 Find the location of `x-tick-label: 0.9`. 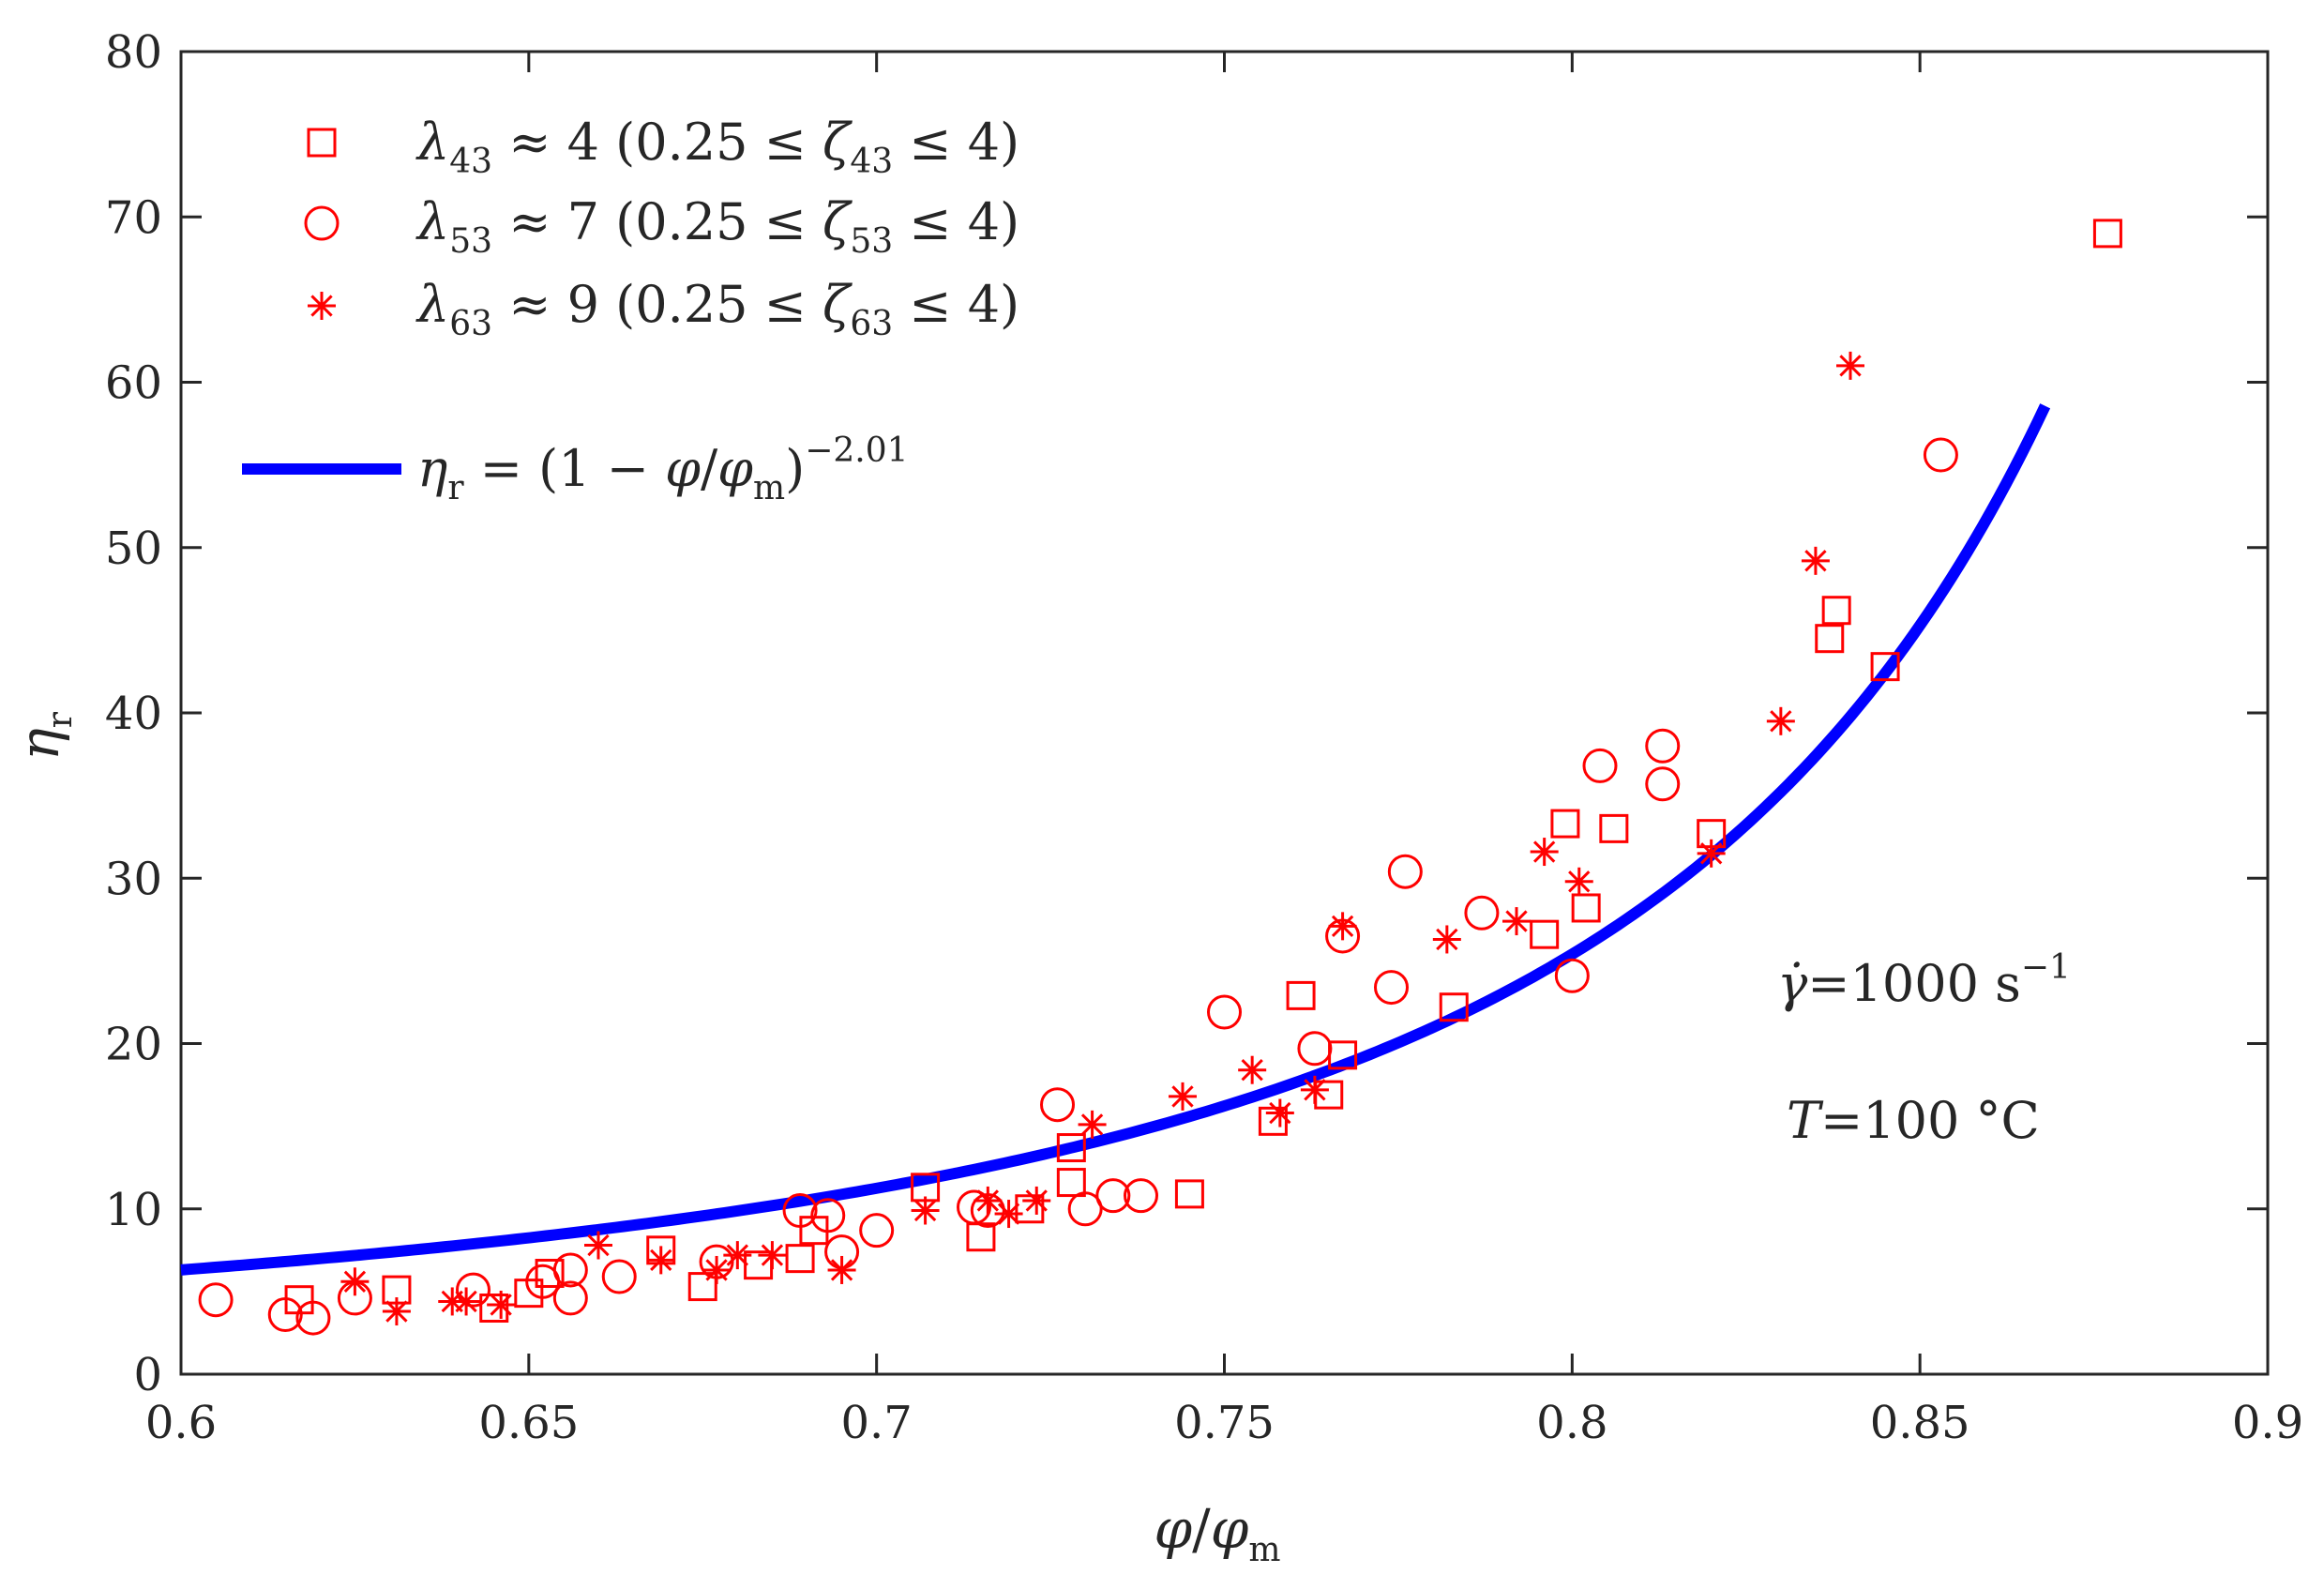

x-tick-label: 0.9 is located at coordinates (2267, 1423).